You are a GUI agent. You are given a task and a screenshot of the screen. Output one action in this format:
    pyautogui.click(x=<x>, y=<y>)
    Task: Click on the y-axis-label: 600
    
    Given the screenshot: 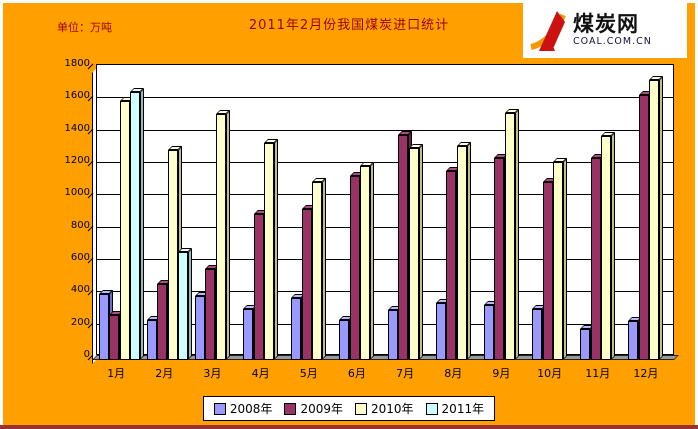 What is the action you would take?
    pyautogui.click(x=80, y=257)
    